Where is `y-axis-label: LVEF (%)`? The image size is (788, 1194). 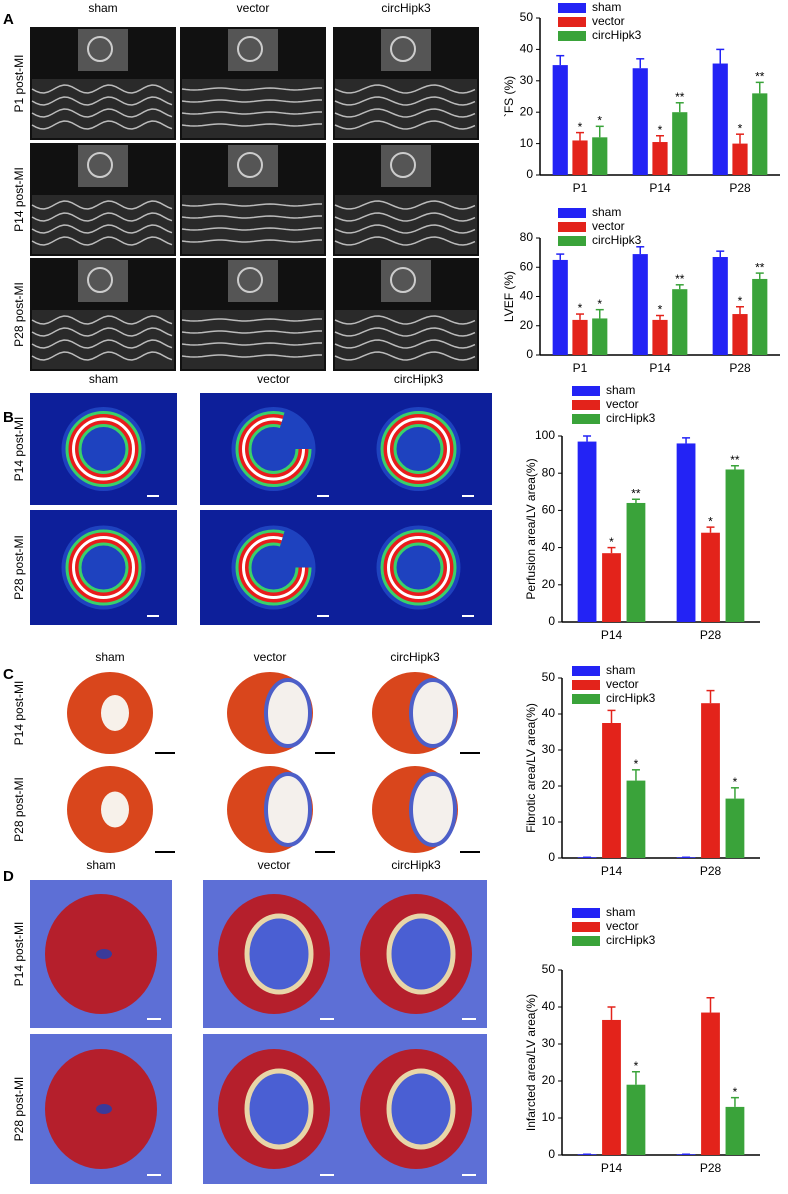 y-axis-label: LVEF (%) is located at coordinates (509, 296).